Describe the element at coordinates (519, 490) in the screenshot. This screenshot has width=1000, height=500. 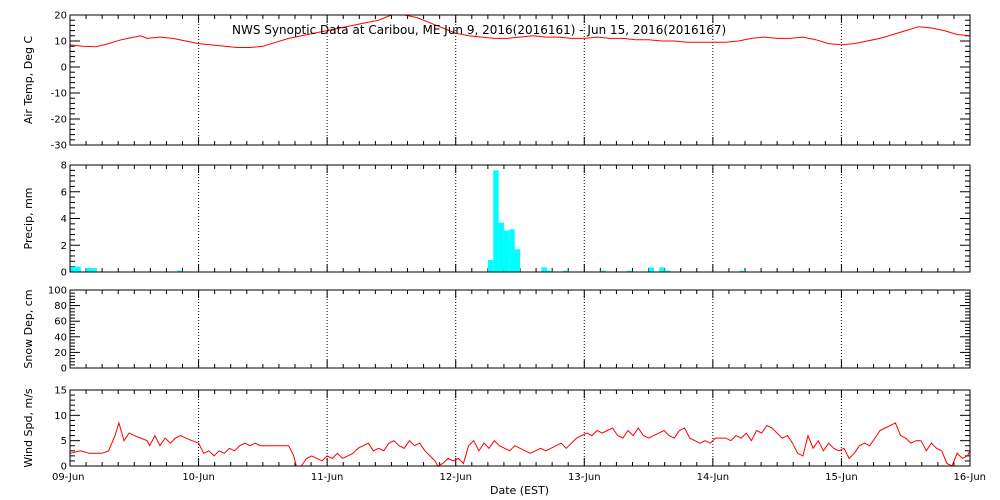
I see `x-axis-label: Date (EST)` at that location.